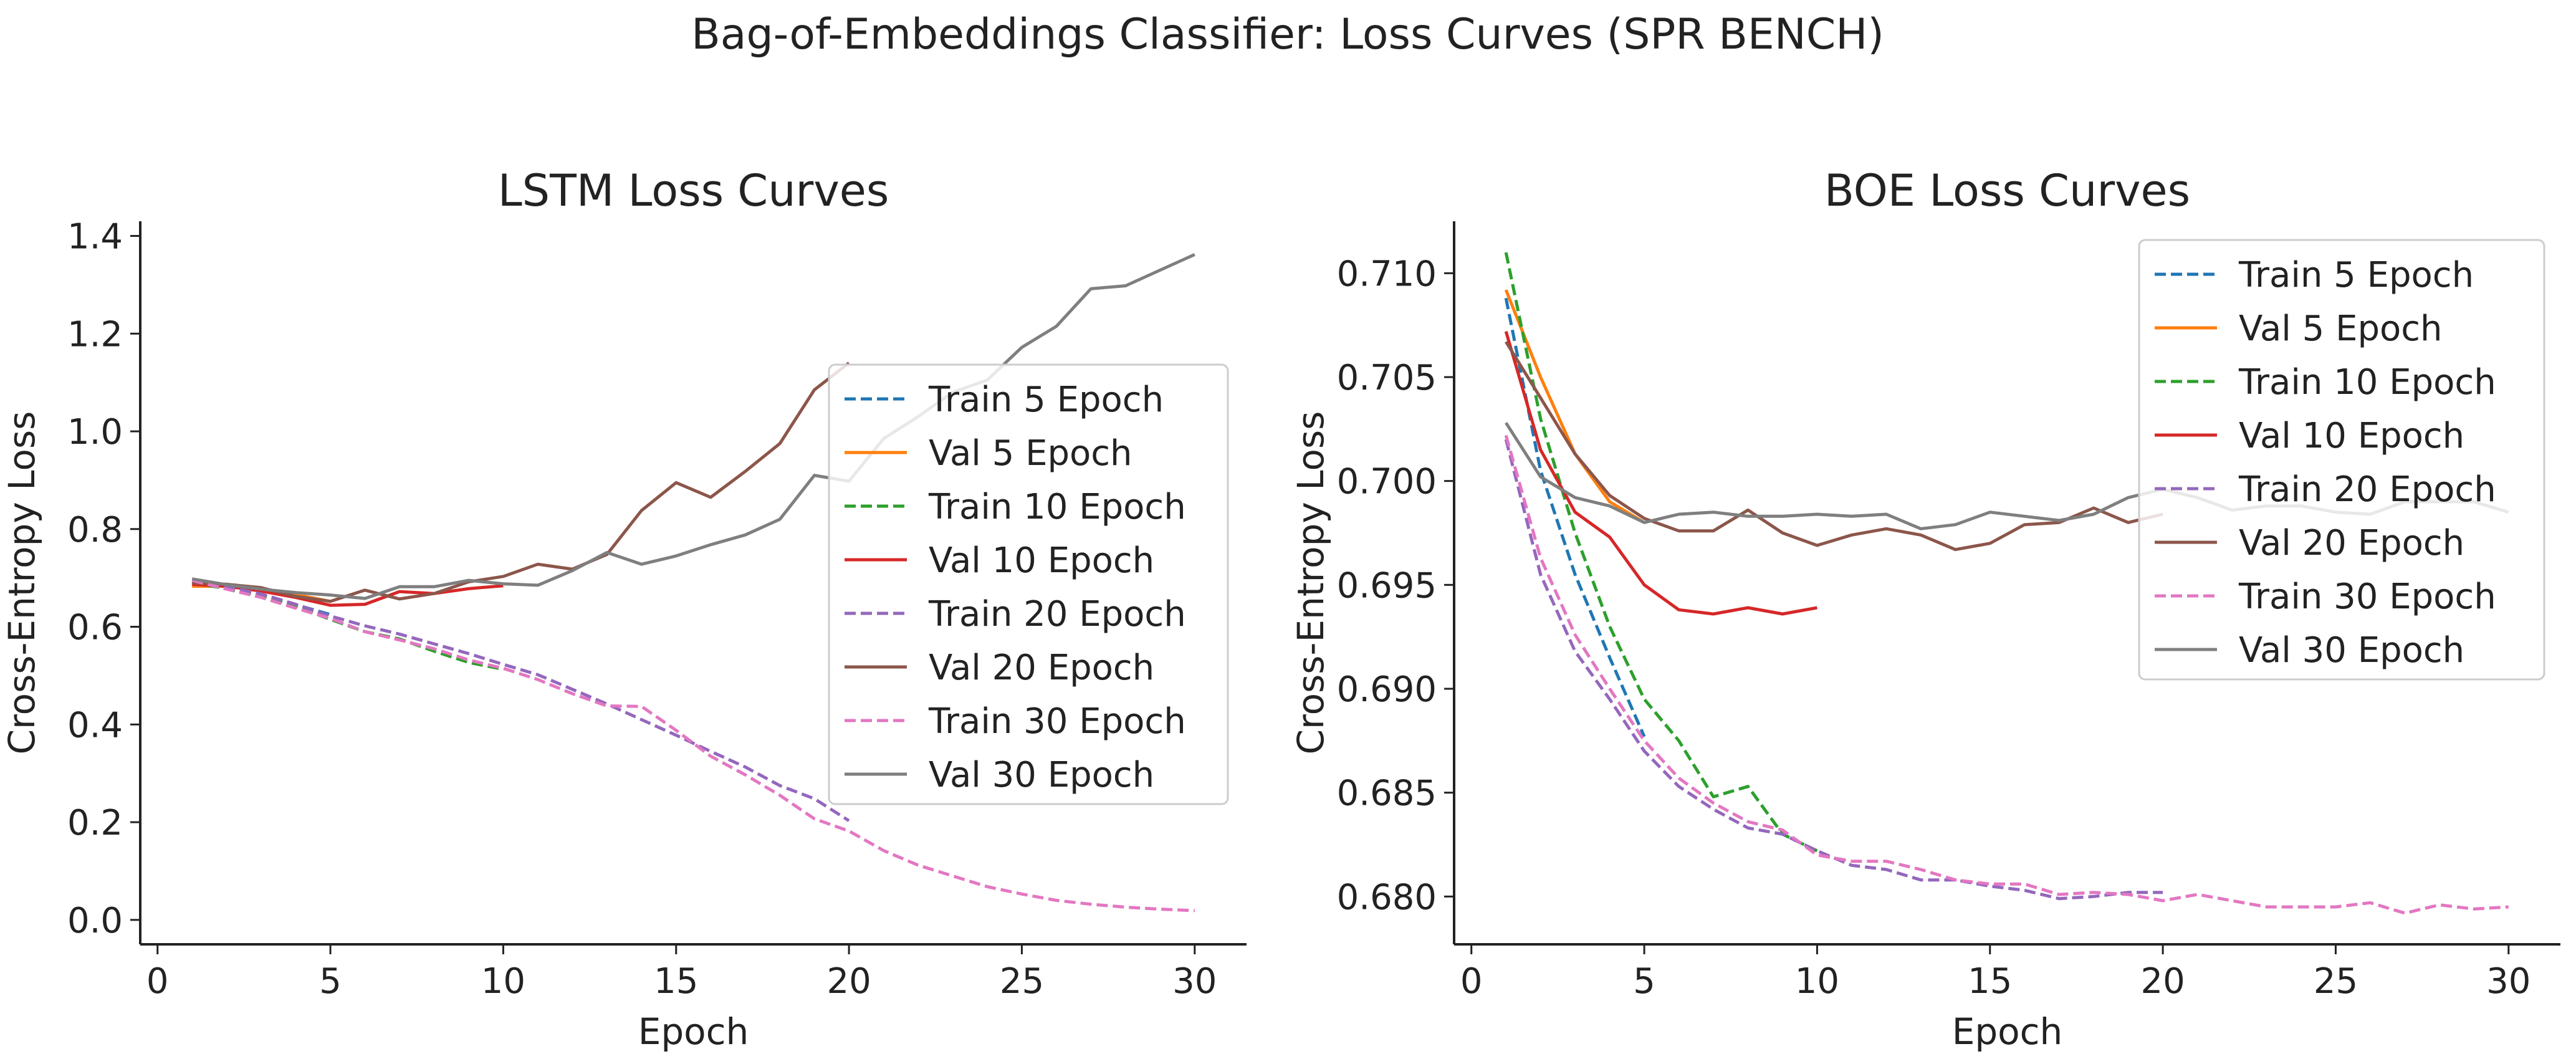 Image resolution: width=2576 pixels, height=1064 pixels. I want to click on lstm-legend-label: Val 30 Epoch, so click(1042, 775).